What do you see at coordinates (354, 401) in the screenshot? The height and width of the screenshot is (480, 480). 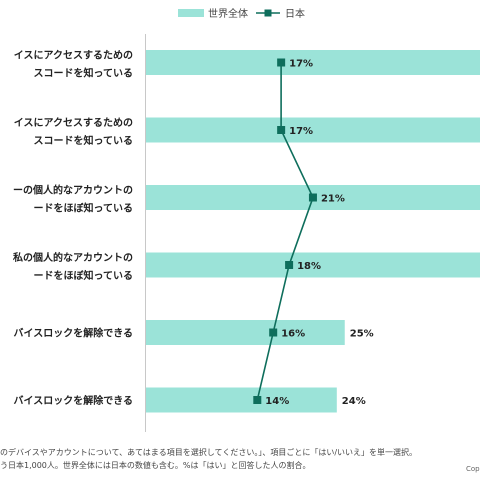 I see `bar-value-label-5: 24%` at bounding box center [354, 401].